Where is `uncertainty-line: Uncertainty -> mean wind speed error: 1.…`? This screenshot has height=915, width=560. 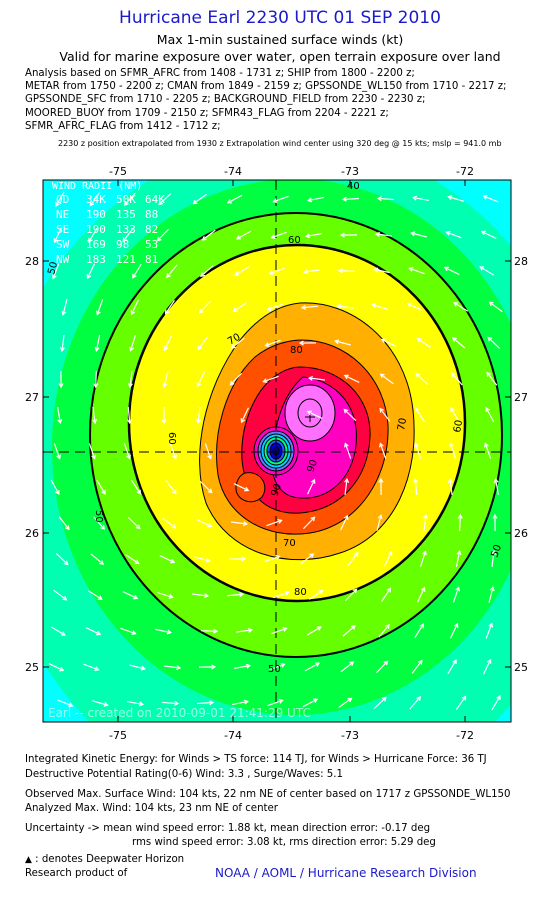 uncertainty-line: Uncertainty -> mean wind speed error: 1.… is located at coordinates (228, 828).